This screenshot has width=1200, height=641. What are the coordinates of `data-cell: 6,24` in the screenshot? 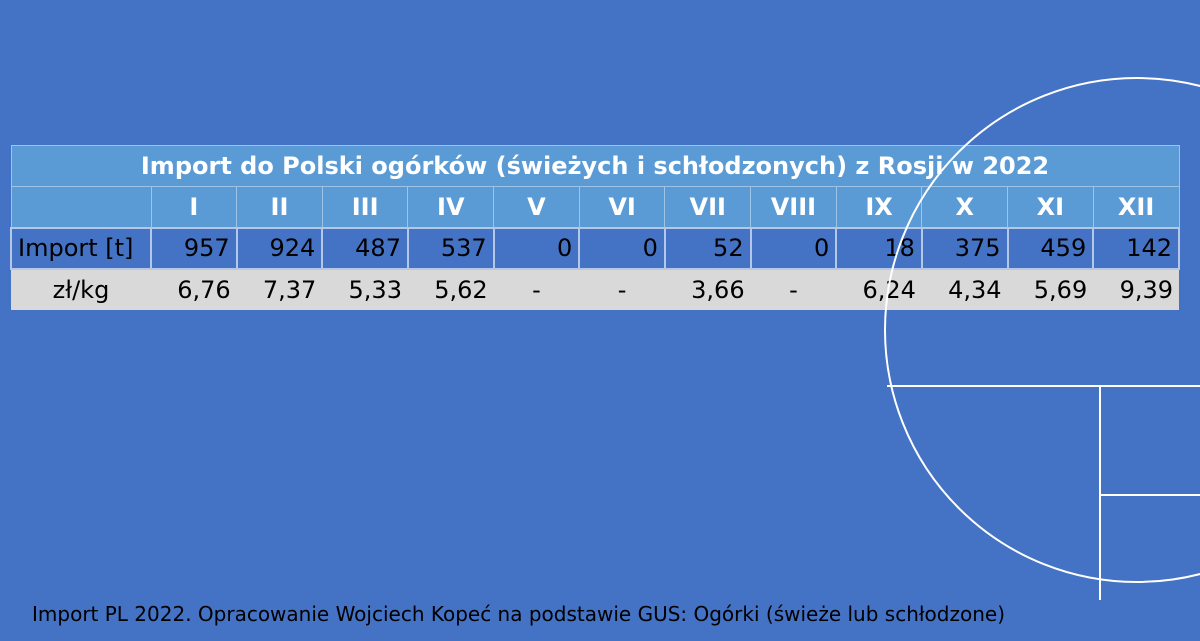 It's located at (879, 289).